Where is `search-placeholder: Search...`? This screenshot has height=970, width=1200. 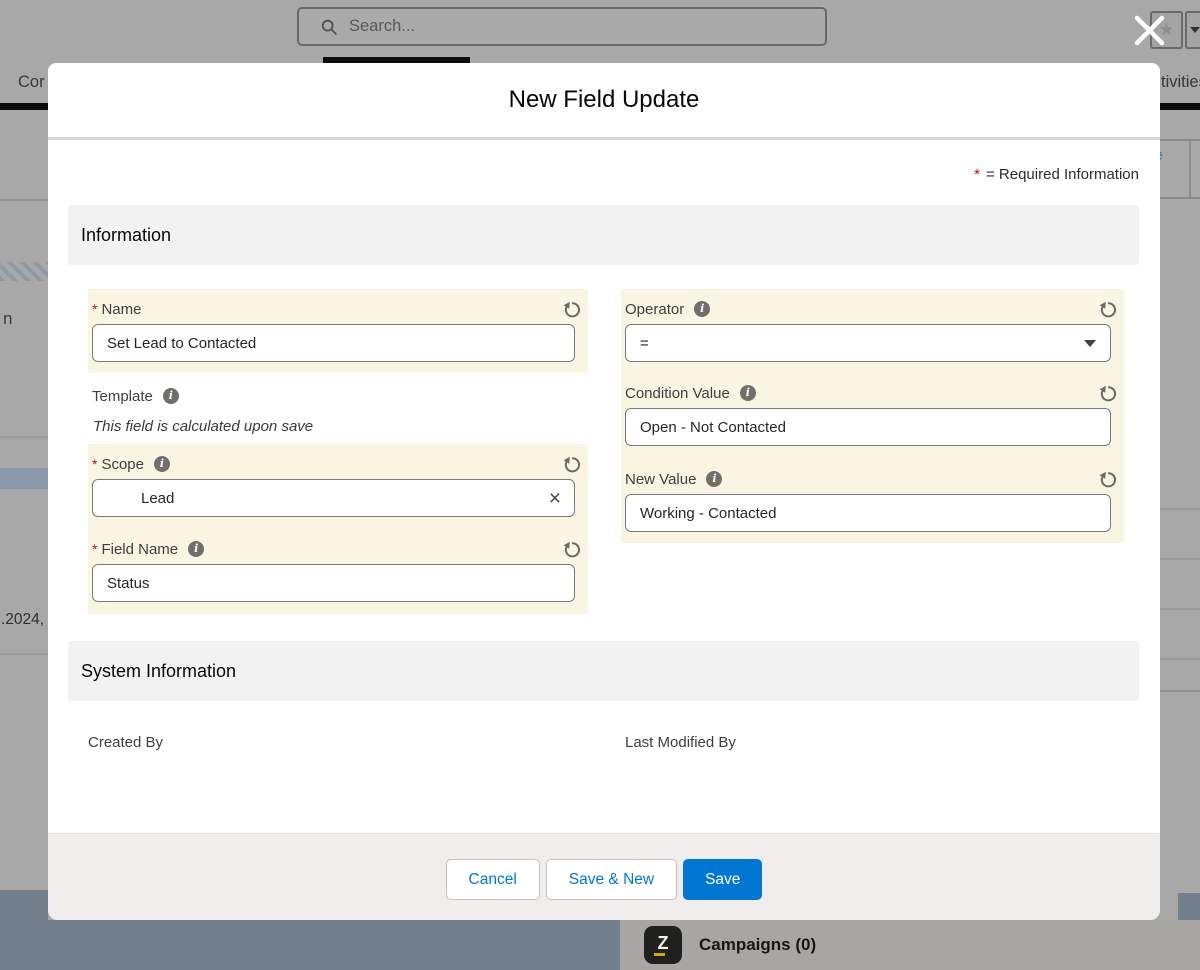
search-placeholder: Search... is located at coordinates (382, 26).